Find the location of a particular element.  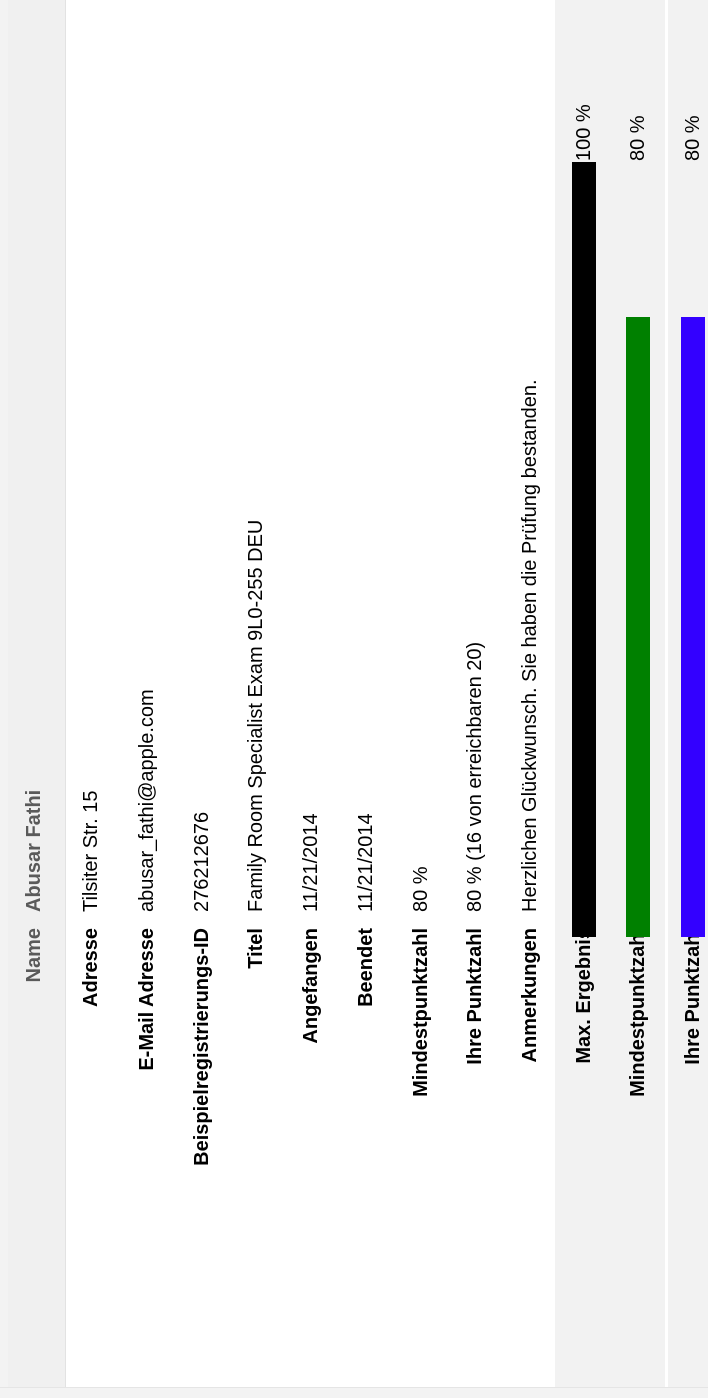

max-result-percent: 100 % is located at coordinates (584, 132).